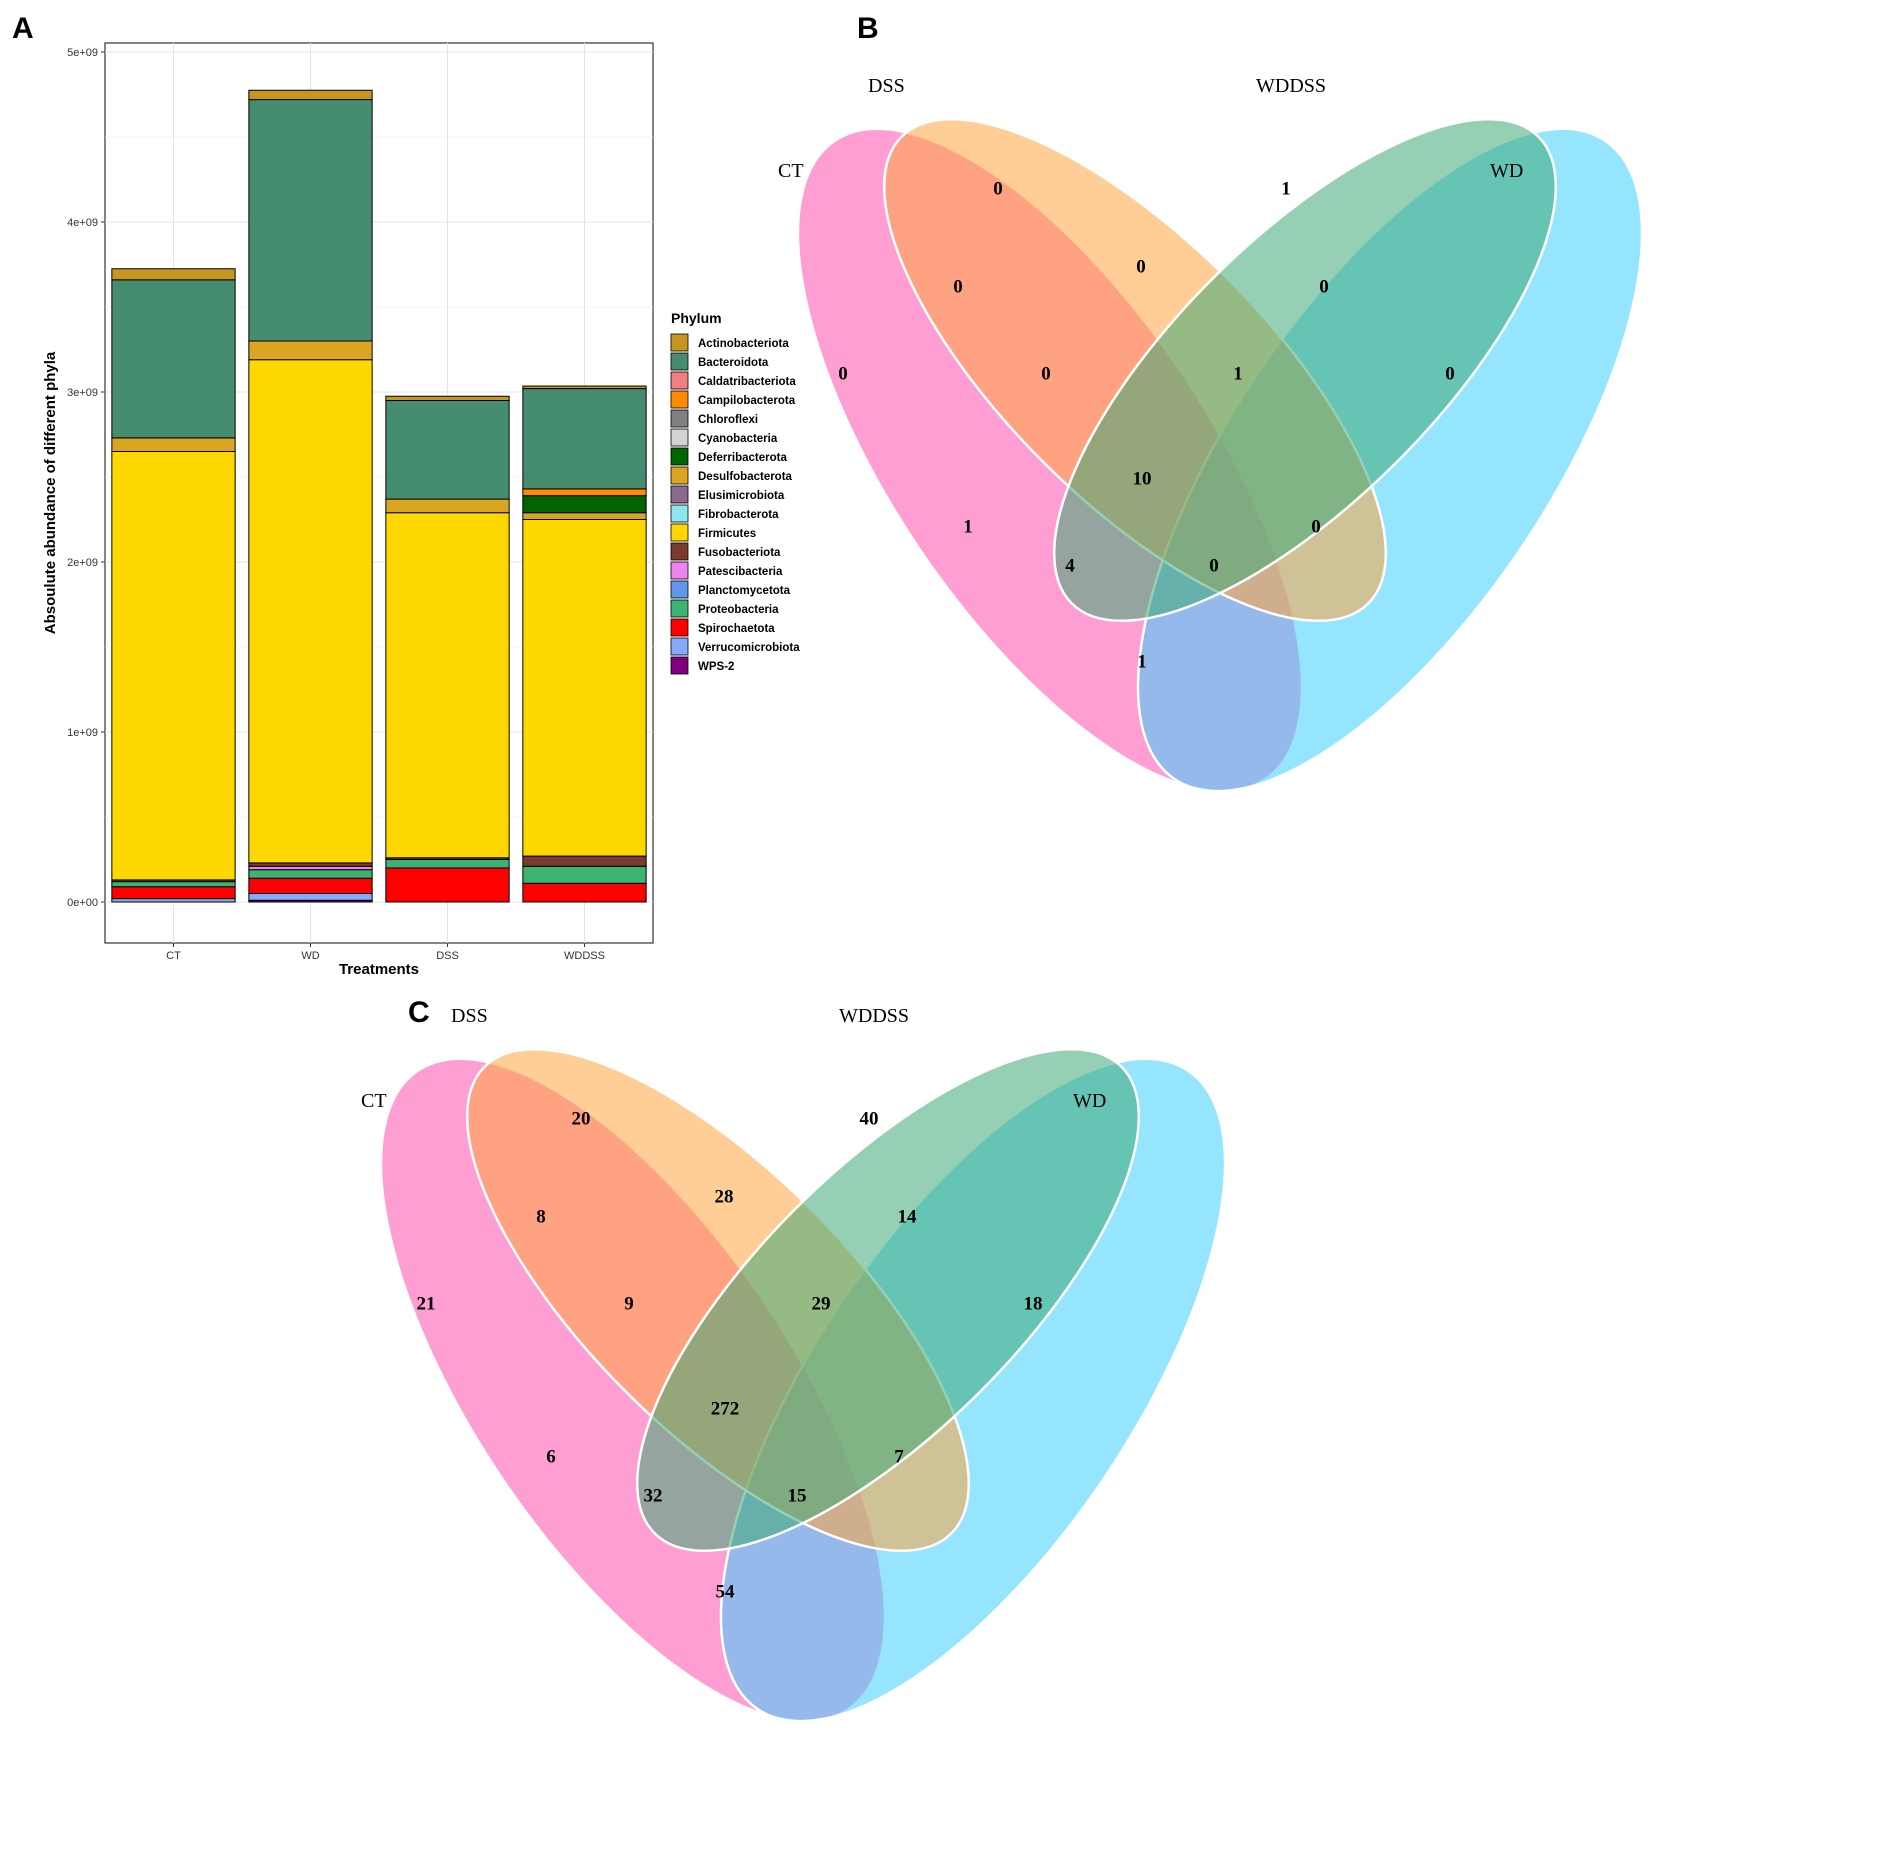 Image resolution: width=1904 pixels, height=1854 pixels. Describe the element at coordinates (584, 439) in the screenshot. I see `bar-segment-wddss-bacteroidota` at that location.